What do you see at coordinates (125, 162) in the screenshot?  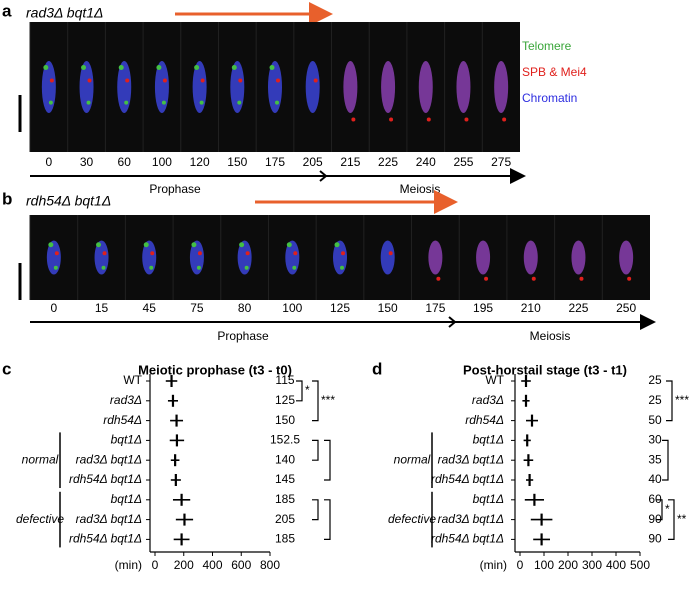 I see `time-label: 60` at bounding box center [125, 162].